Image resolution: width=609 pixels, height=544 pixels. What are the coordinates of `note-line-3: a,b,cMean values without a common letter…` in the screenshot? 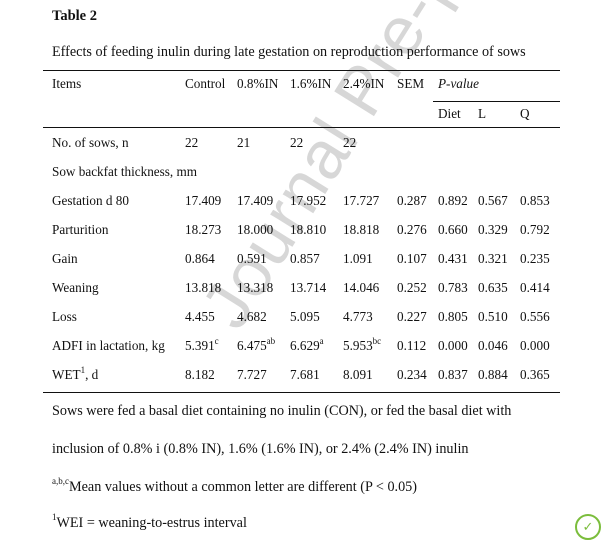 It's located at (235, 486).